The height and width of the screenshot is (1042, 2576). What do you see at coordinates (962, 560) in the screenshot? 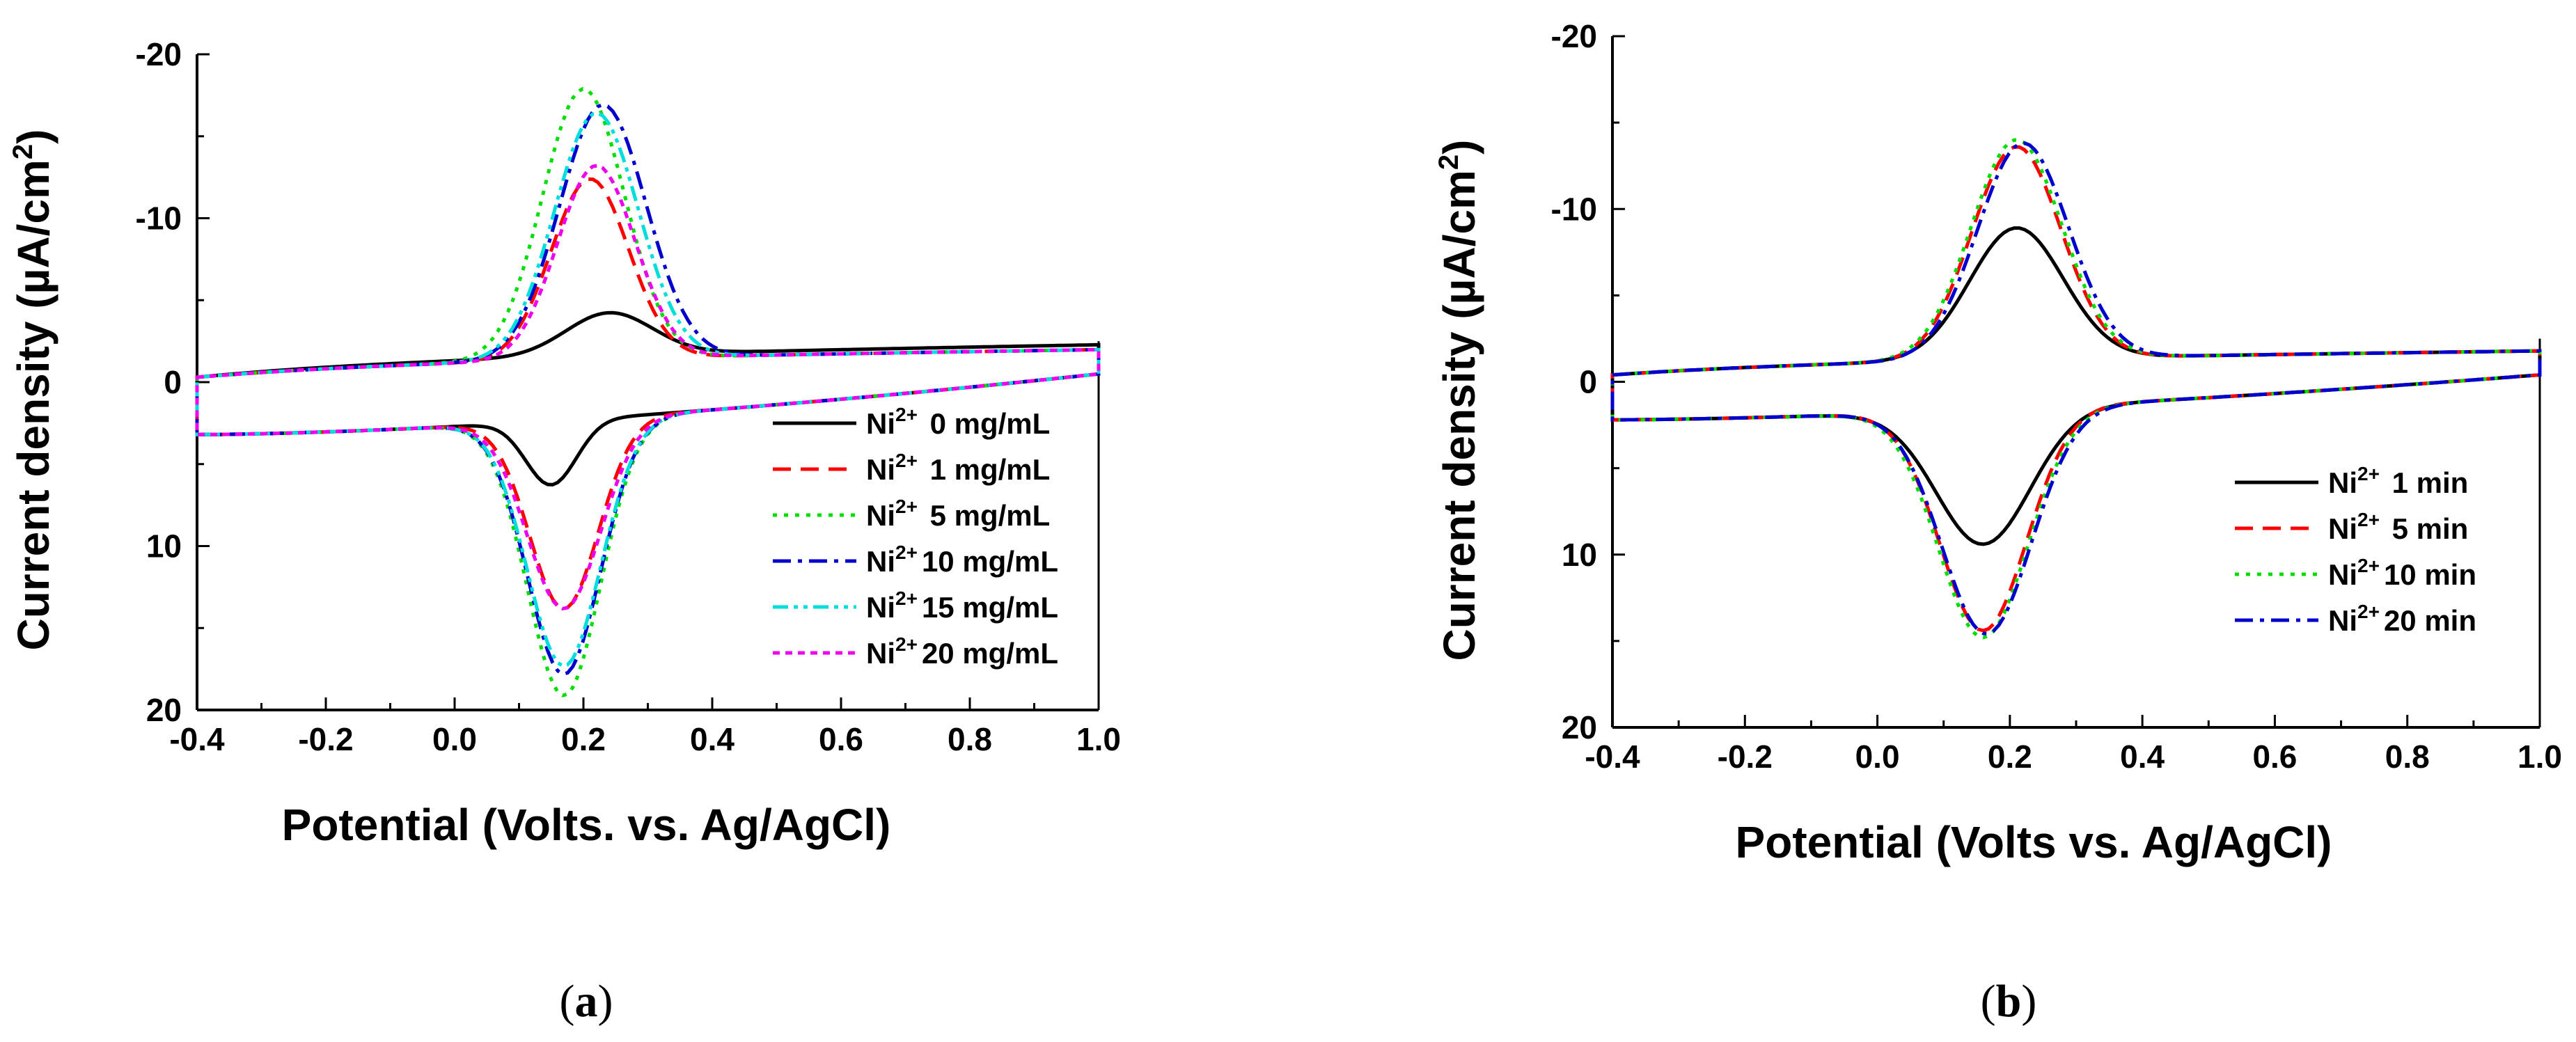
I see `legend-label-4: Ni2+ 10 mg/mL` at bounding box center [962, 560].